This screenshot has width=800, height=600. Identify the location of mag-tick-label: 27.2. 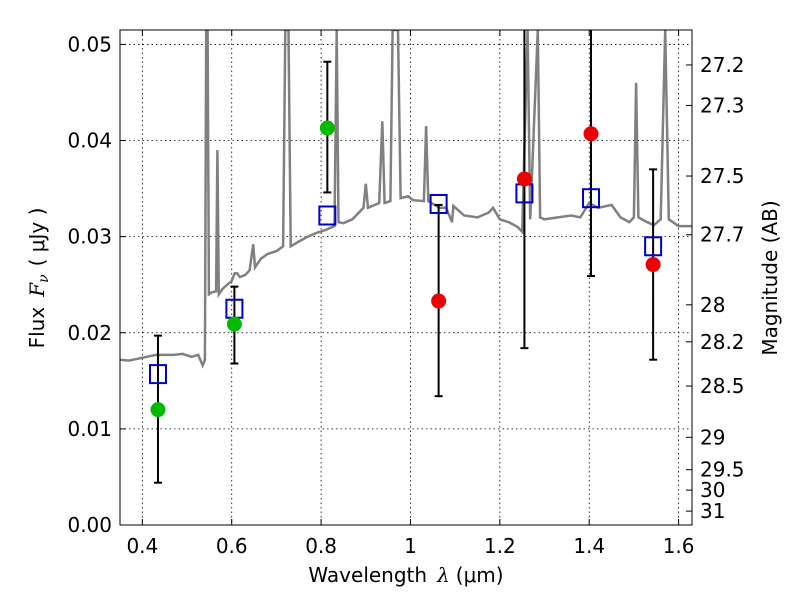
(722, 65).